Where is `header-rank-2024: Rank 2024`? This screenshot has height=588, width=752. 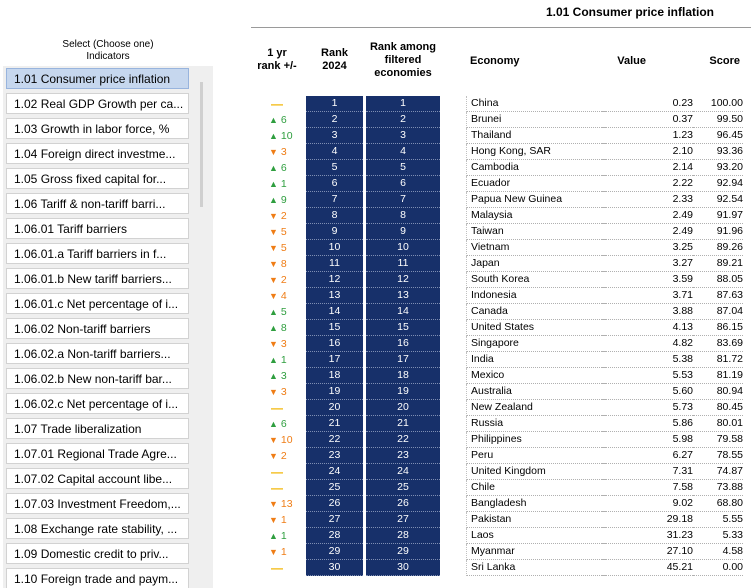
header-rank-2024: Rank 2024 is located at coordinates (334, 60).